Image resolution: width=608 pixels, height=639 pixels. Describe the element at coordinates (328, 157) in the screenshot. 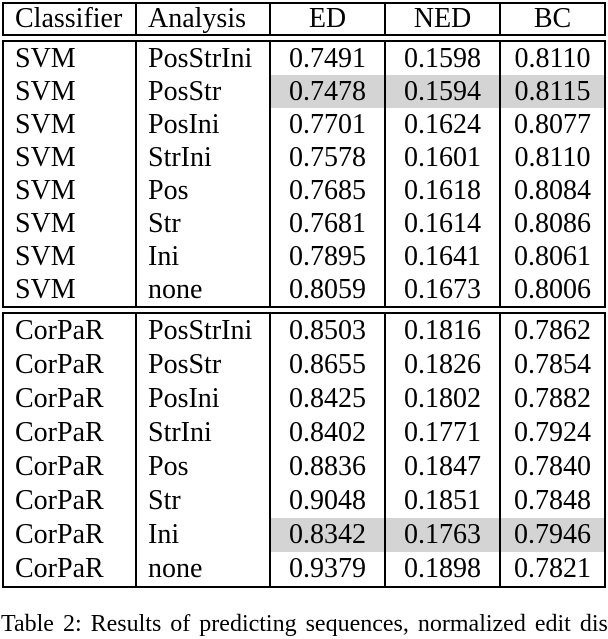

I see `cell-ed: 0.7578` at that location.